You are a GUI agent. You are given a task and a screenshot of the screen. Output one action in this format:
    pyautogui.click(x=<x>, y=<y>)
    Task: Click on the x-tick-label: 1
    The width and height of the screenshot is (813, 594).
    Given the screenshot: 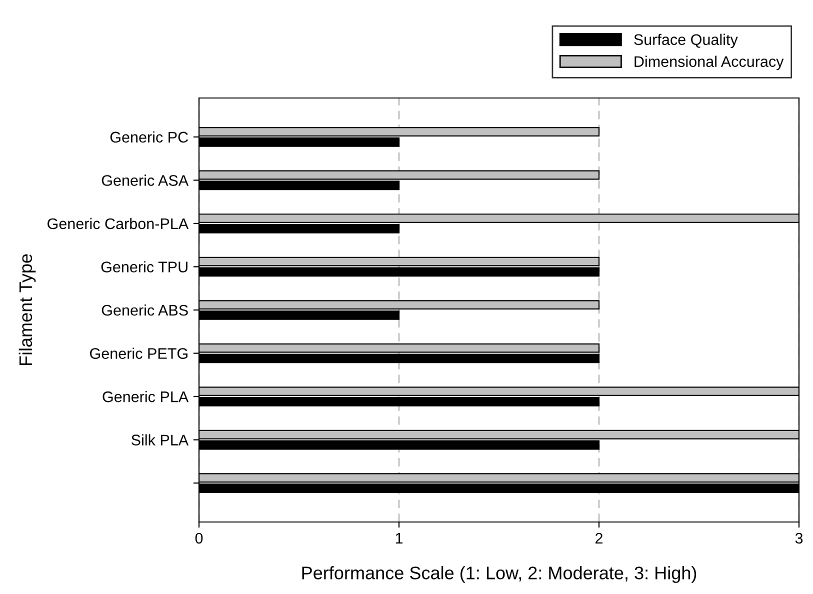 What is the action you would take?
    pyautogui.click(x=399, y=538)
    